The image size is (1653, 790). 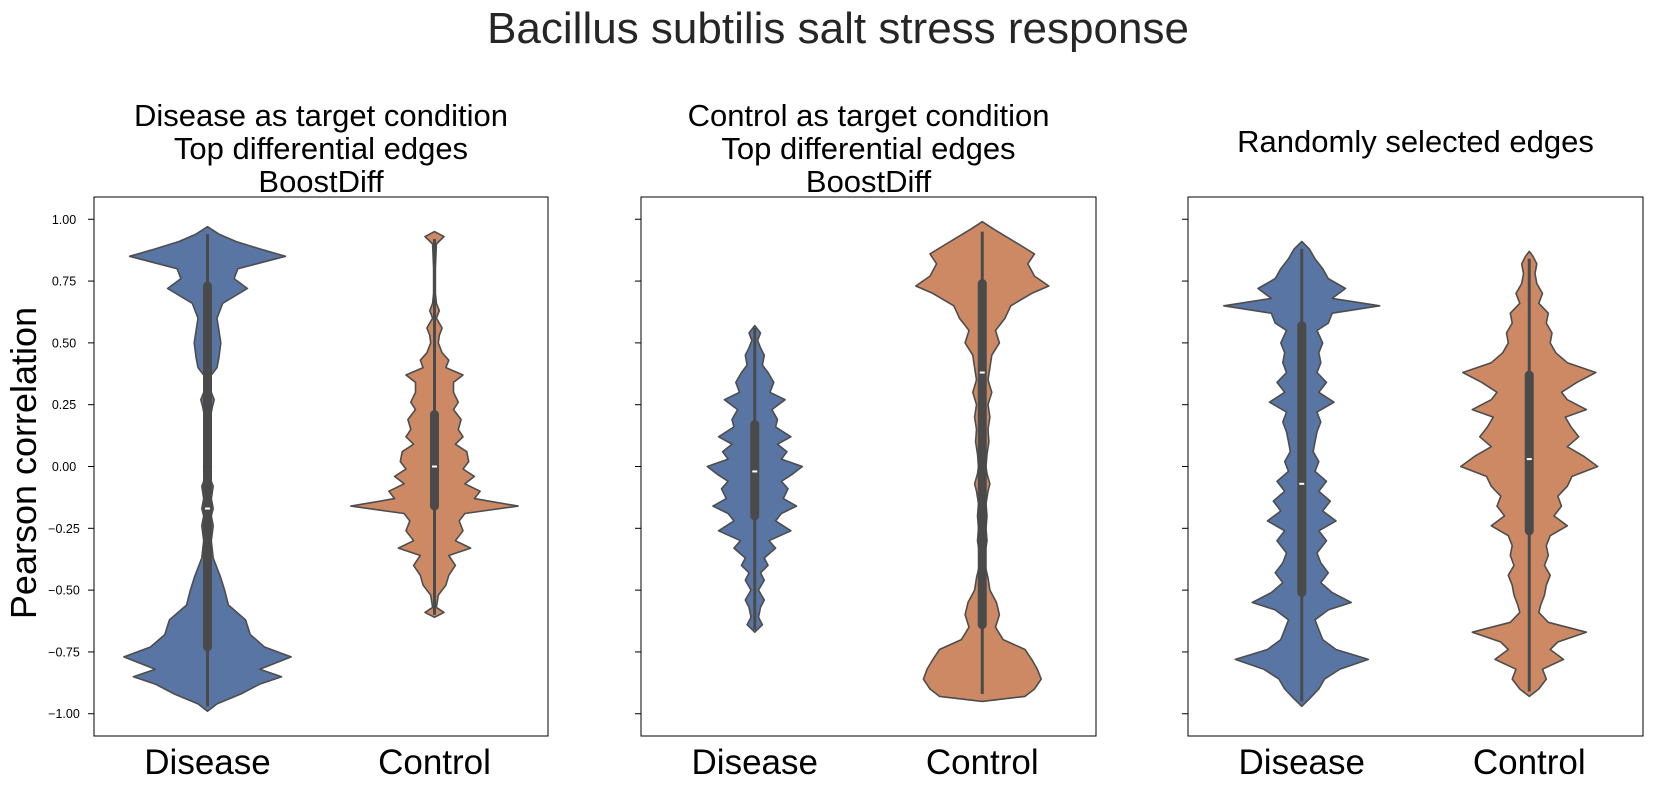 What do you see at coordinates (64, 282) in the screenshot?
I see `y-tick-label: 0.75` at bounding box center [64, 282].